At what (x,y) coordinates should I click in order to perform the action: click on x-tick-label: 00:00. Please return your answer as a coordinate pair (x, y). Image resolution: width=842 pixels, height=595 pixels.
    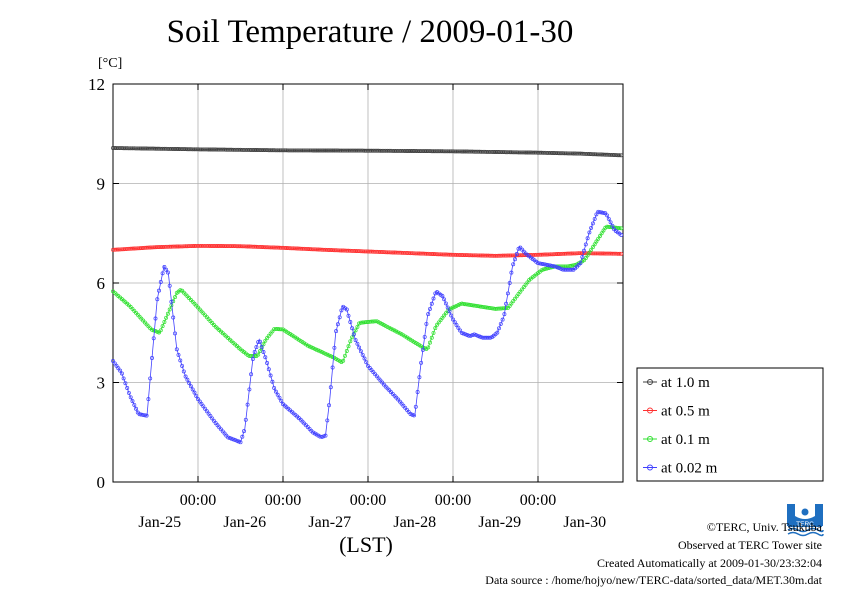
    Looking at the image, I should click on (453, 500).